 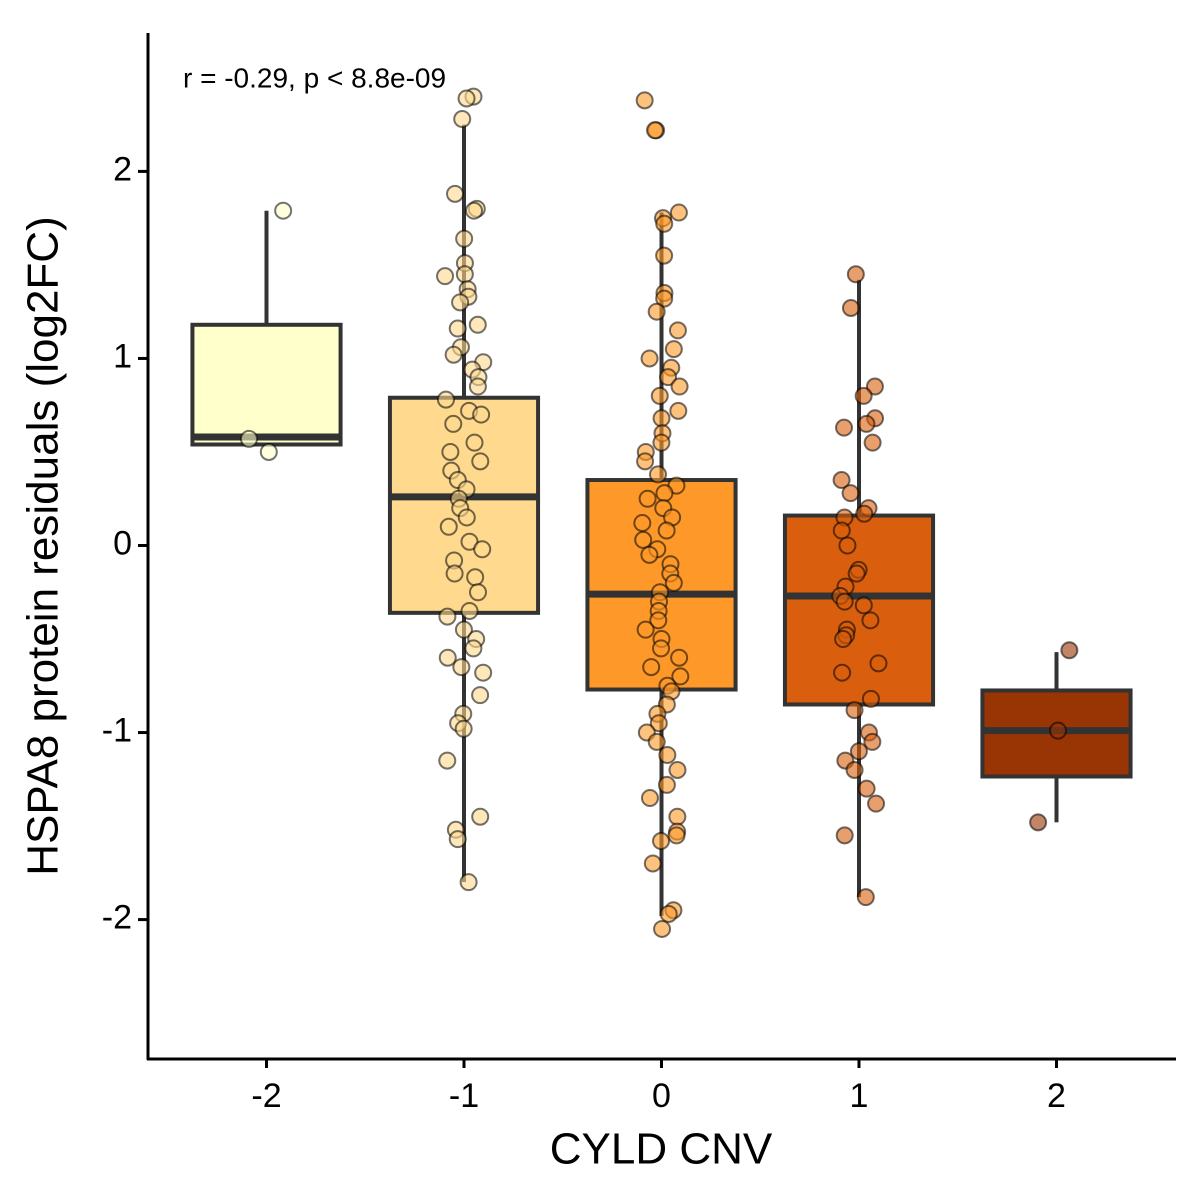 What do you see at coordinates (661, 1149) in the screenshot?
I see `x-axis-title: CYLD CNV` at bounding box center [661, 1149].